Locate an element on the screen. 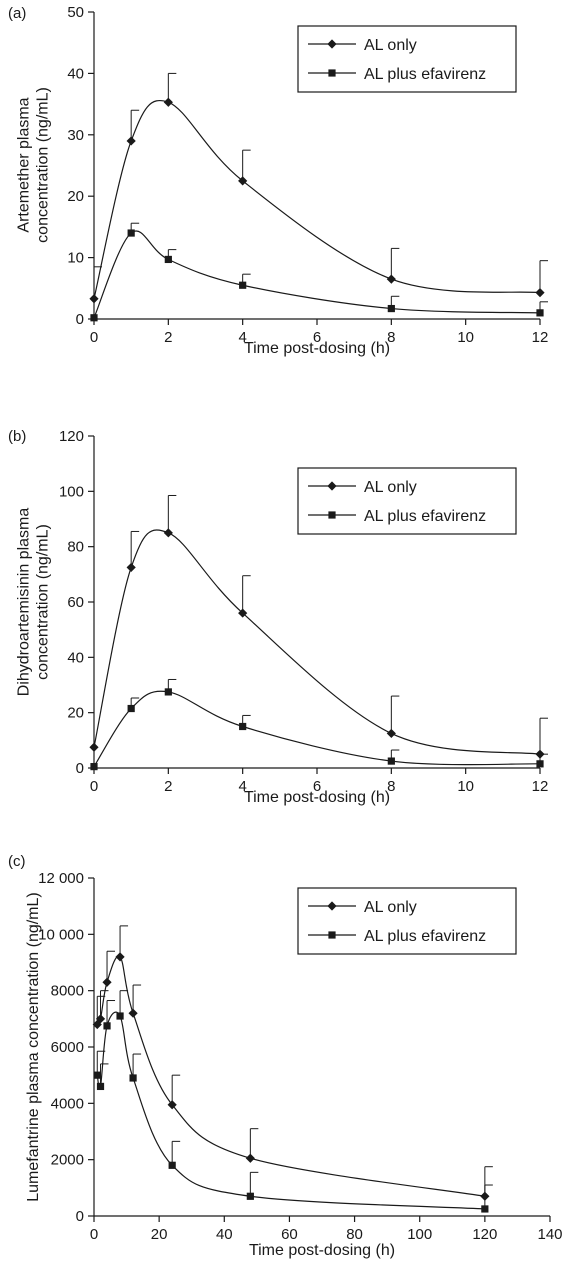  x-axis-title: Time post-dosing (h) is located at coordinates (322, 1250).